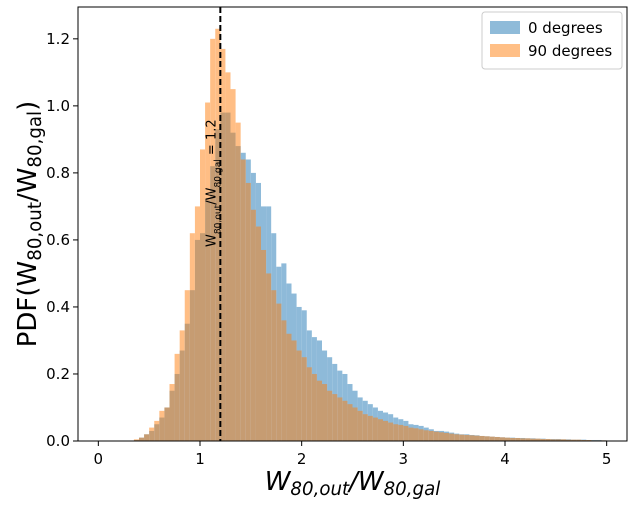 The height and width of the screenshot is (505, 638). What do you see at coordinates (353, 483) in the screenshot?
I see `x-axis-label: W80,out/W80,gal` at bounding box center [353, 483].